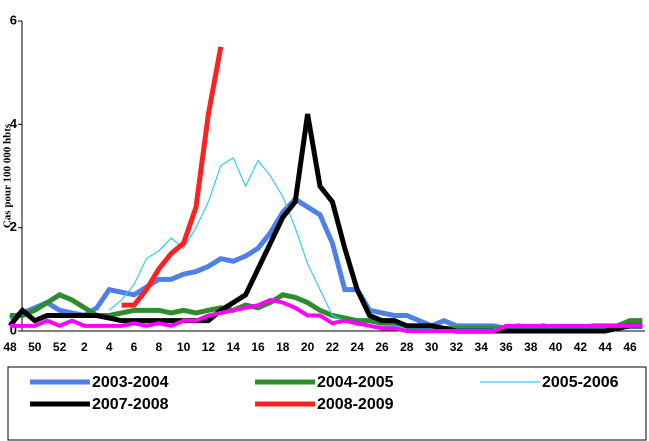 This screenshot has height=441, width=649. Describe the element at coordinates (407, 347) in the screenshot. I see `x-tick-label: 28` at that location.